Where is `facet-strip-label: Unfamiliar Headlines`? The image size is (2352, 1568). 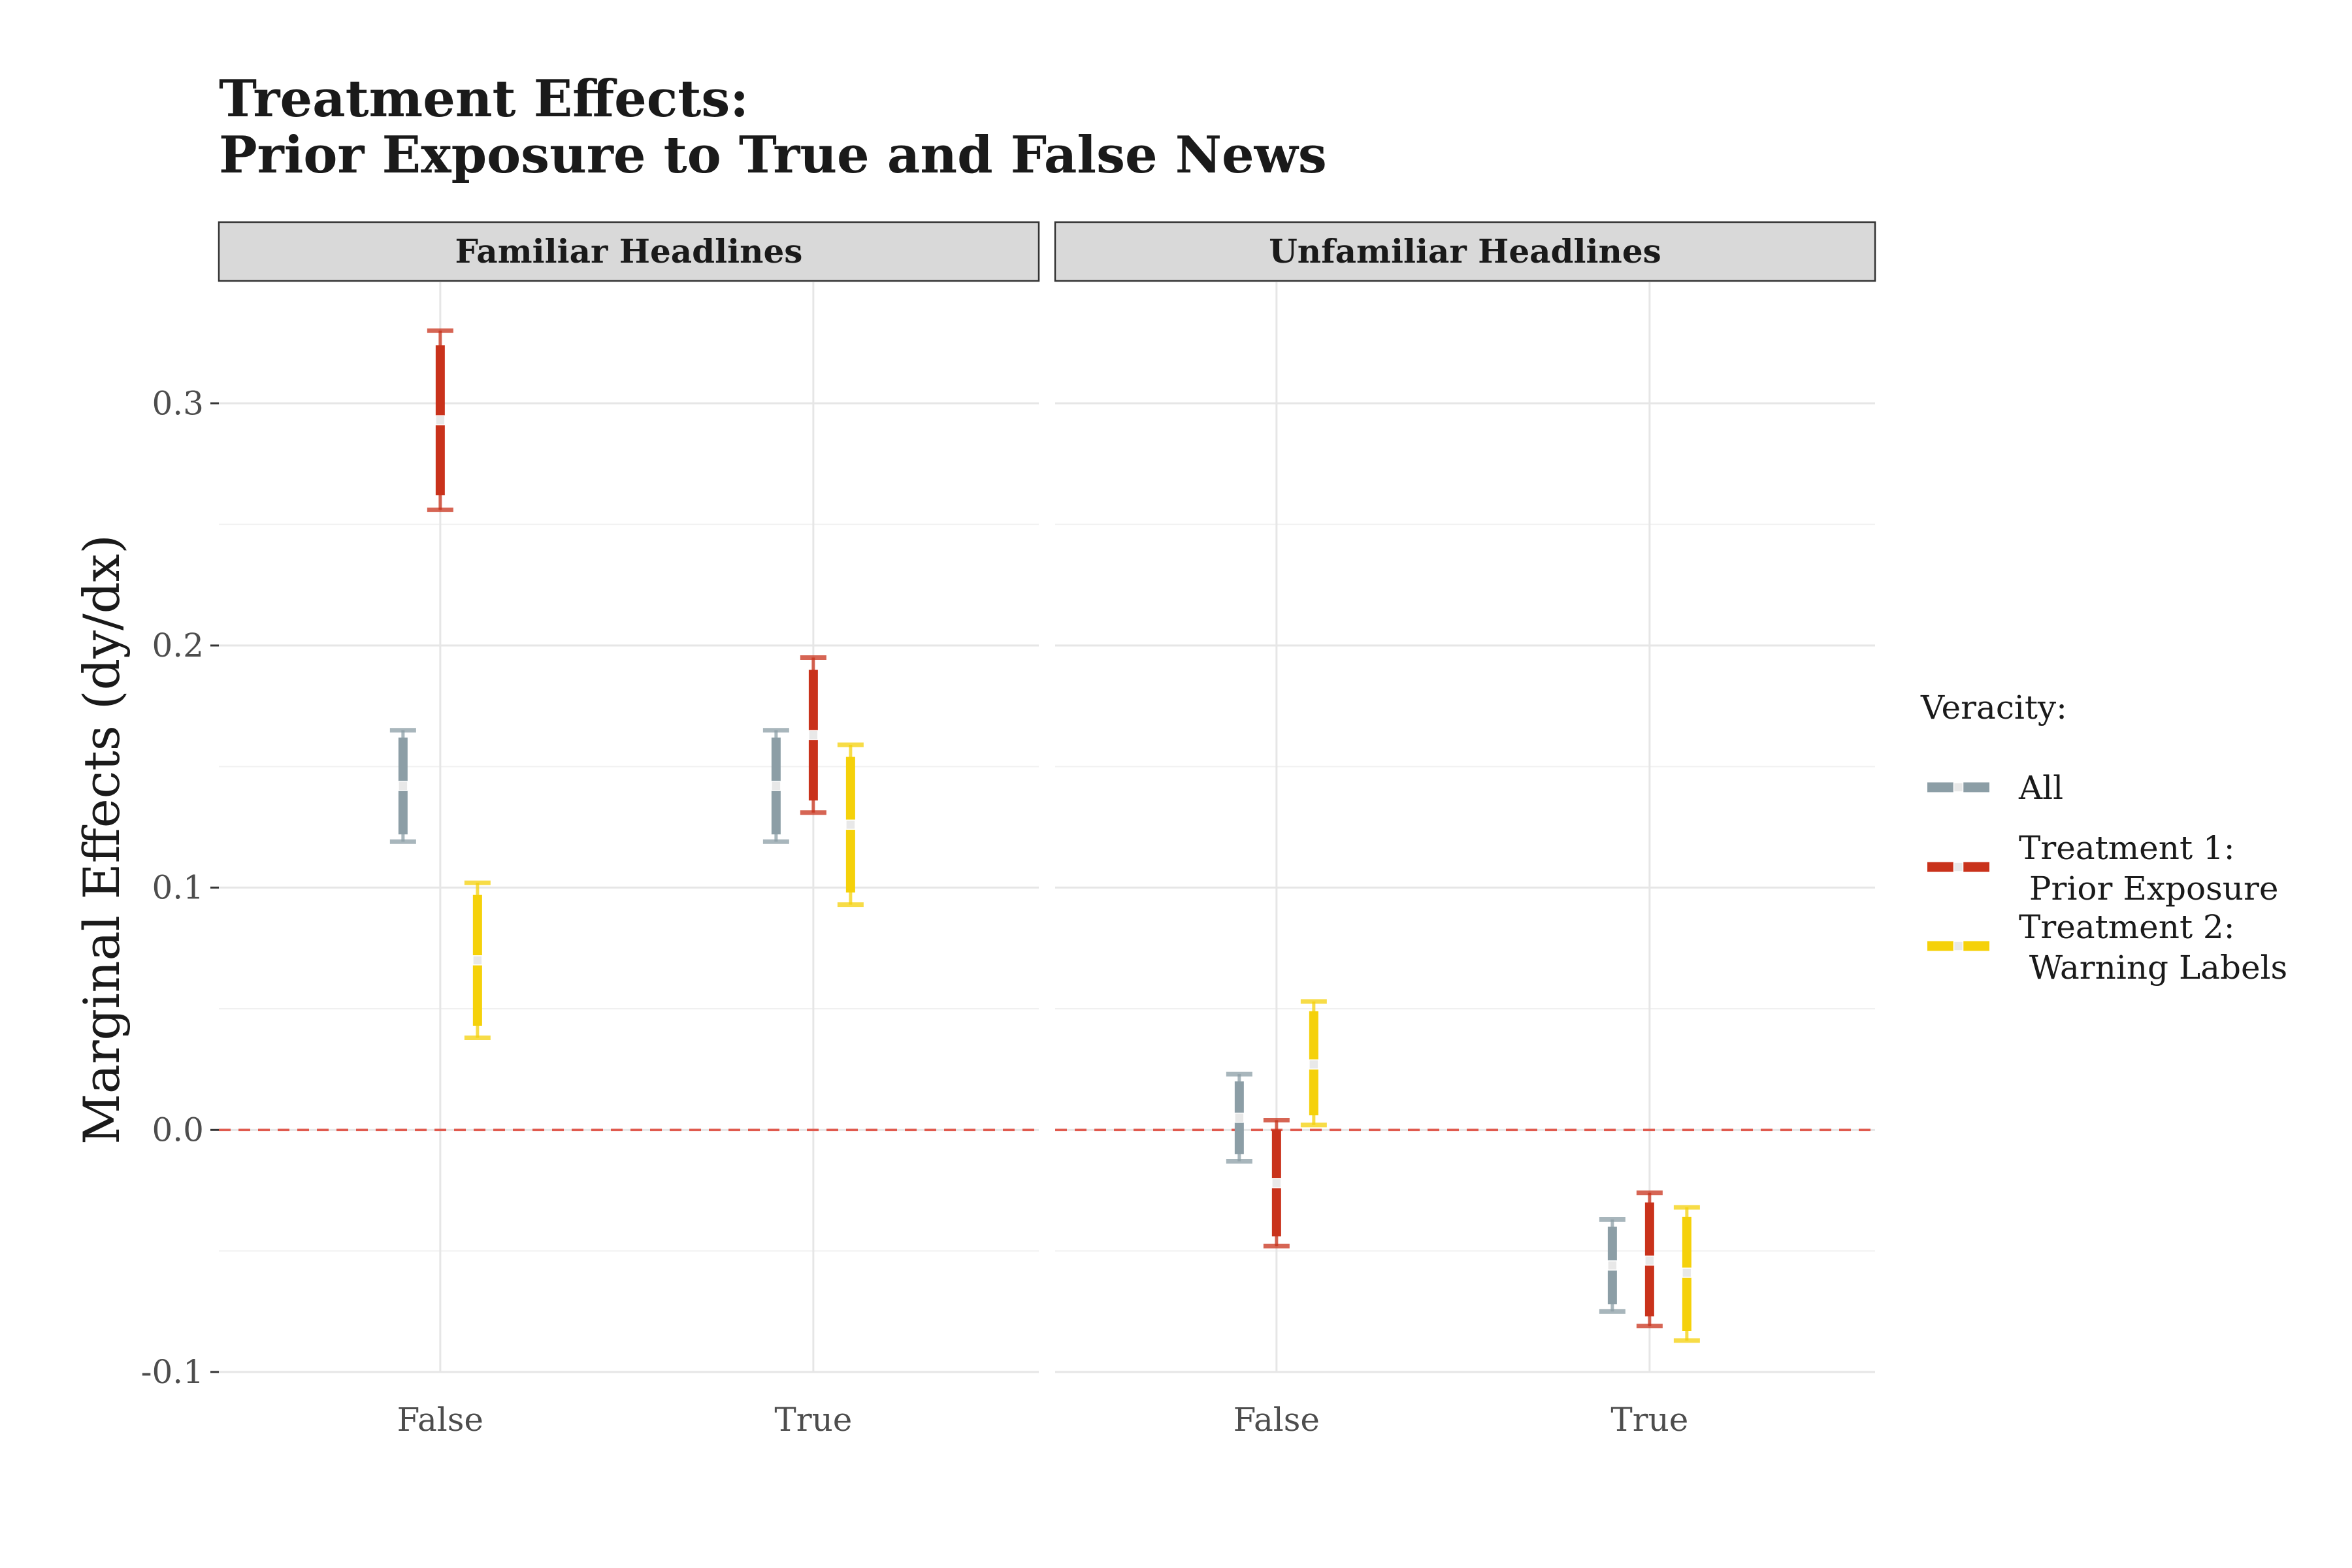
facet-strip-label: Unfamiliar Headlines is located at coordinates (1465, 251).